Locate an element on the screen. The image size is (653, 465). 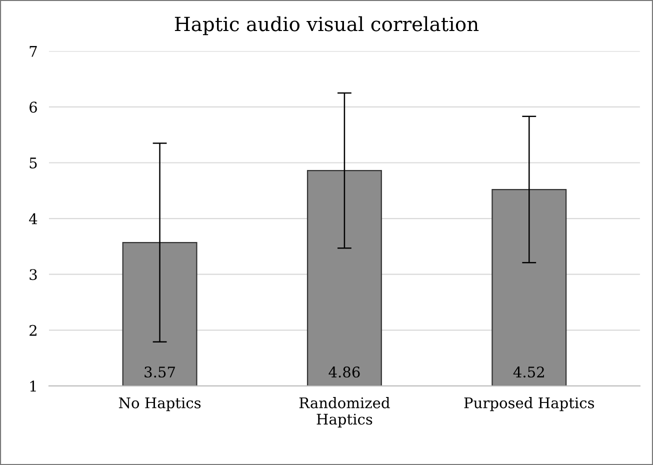
x-tick-label: Purposed Haptics is located at coordinates (529, 404).